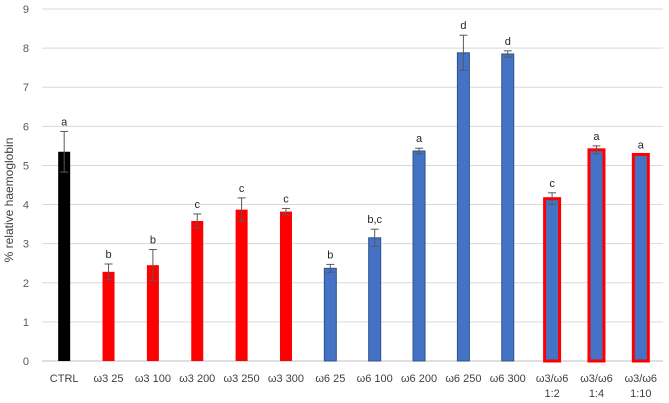 The height and width of the screenshot is (403, 669). Describe the element at coordinates (551, 394) in the screenshot. I see `x-tick-label-11: 1:2` at that location.